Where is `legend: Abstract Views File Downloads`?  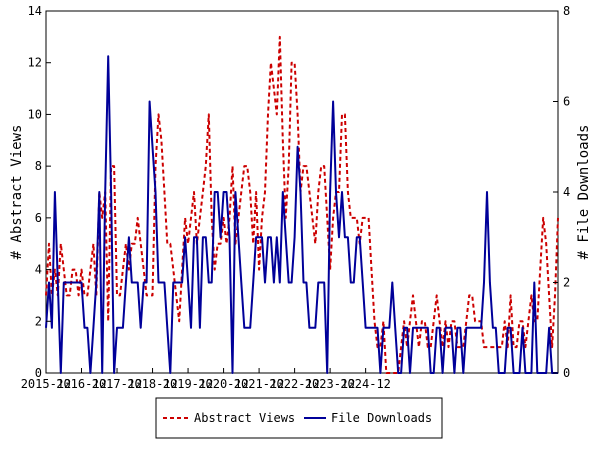 legend: Abstract Views File Downloads is located at coordinates (299, 418).